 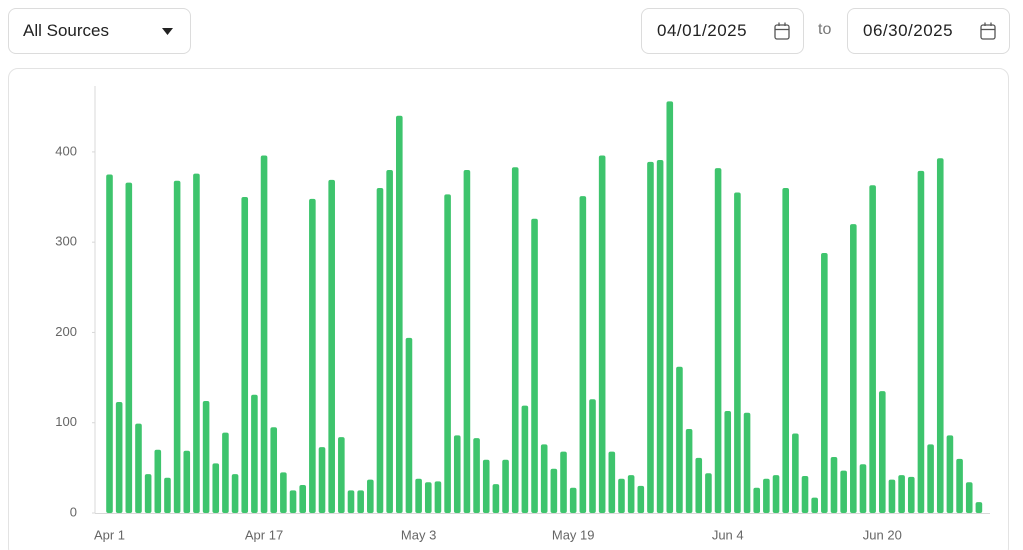 I want to click on x-tick-label: Apr 1, so click(x=109, y=534).